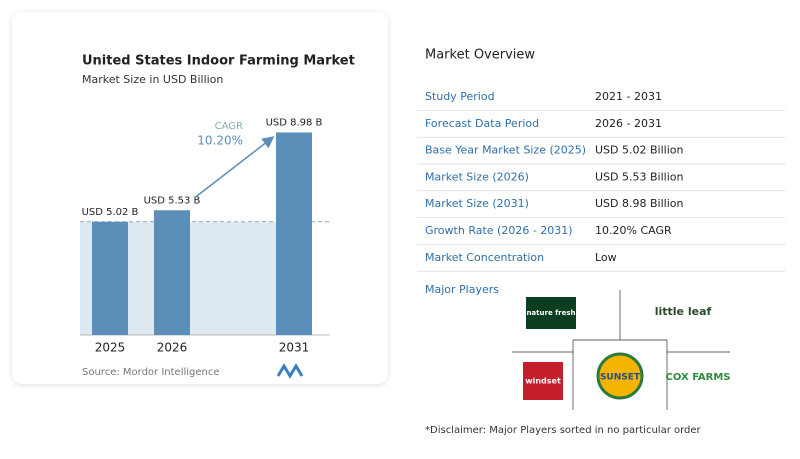 This screenshot has width=800, height=459. I want to click on row-label: Forecast Data Period, so click(482, 123).